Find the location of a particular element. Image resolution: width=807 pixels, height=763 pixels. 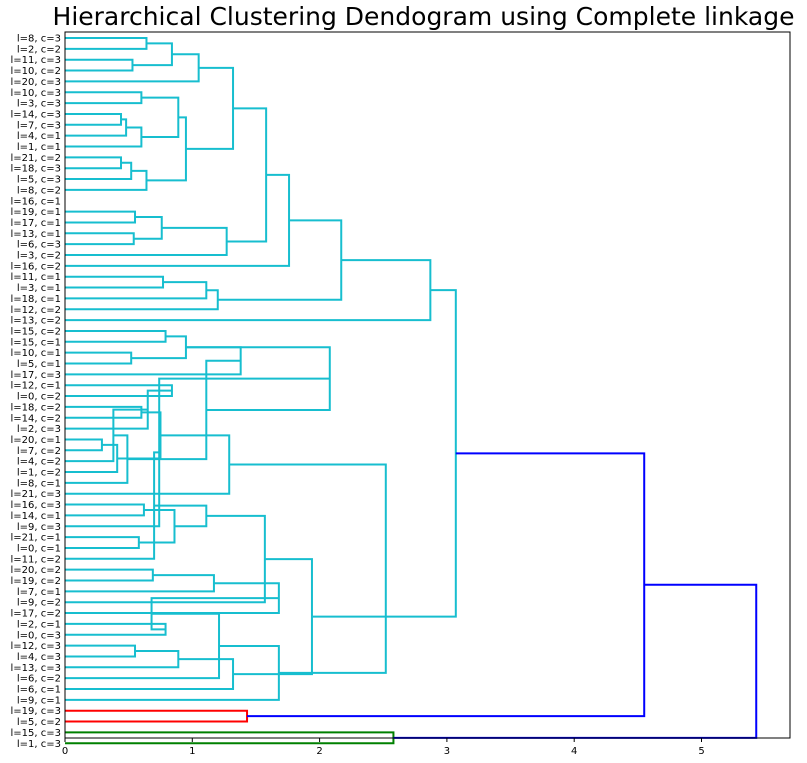

leaf-label: l=17, c=1 is located at coordinates (36, 223).